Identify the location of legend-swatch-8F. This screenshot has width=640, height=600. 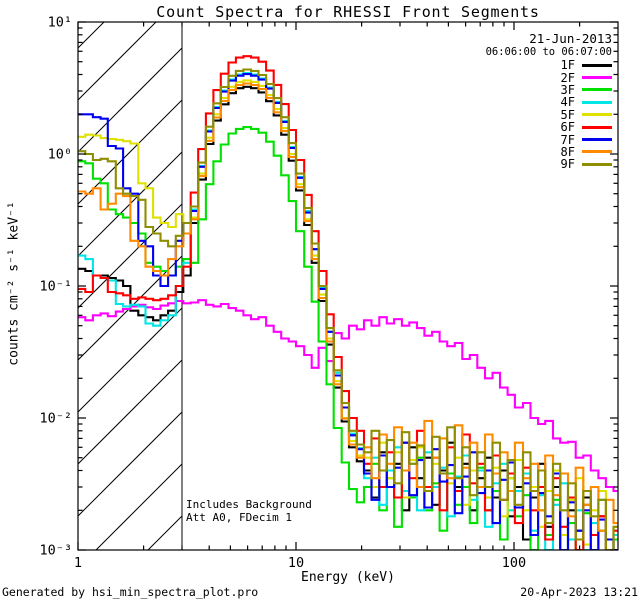
(597, 152).